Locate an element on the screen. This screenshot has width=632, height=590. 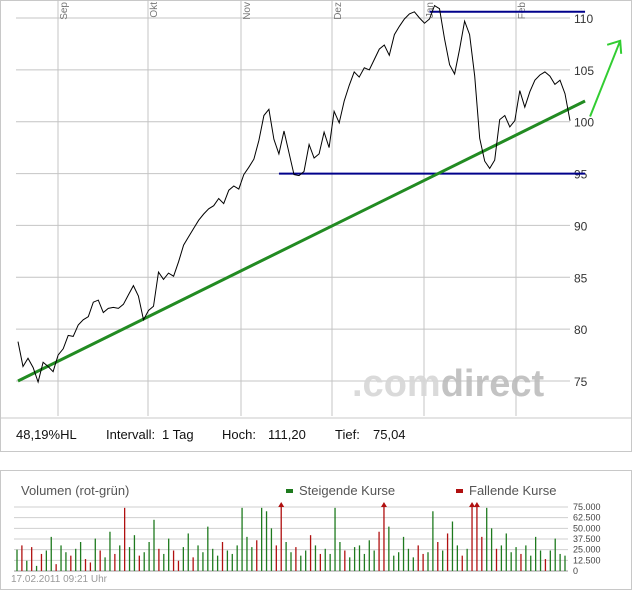
svg-text: .comdirect is located at coordinates (448, 384).